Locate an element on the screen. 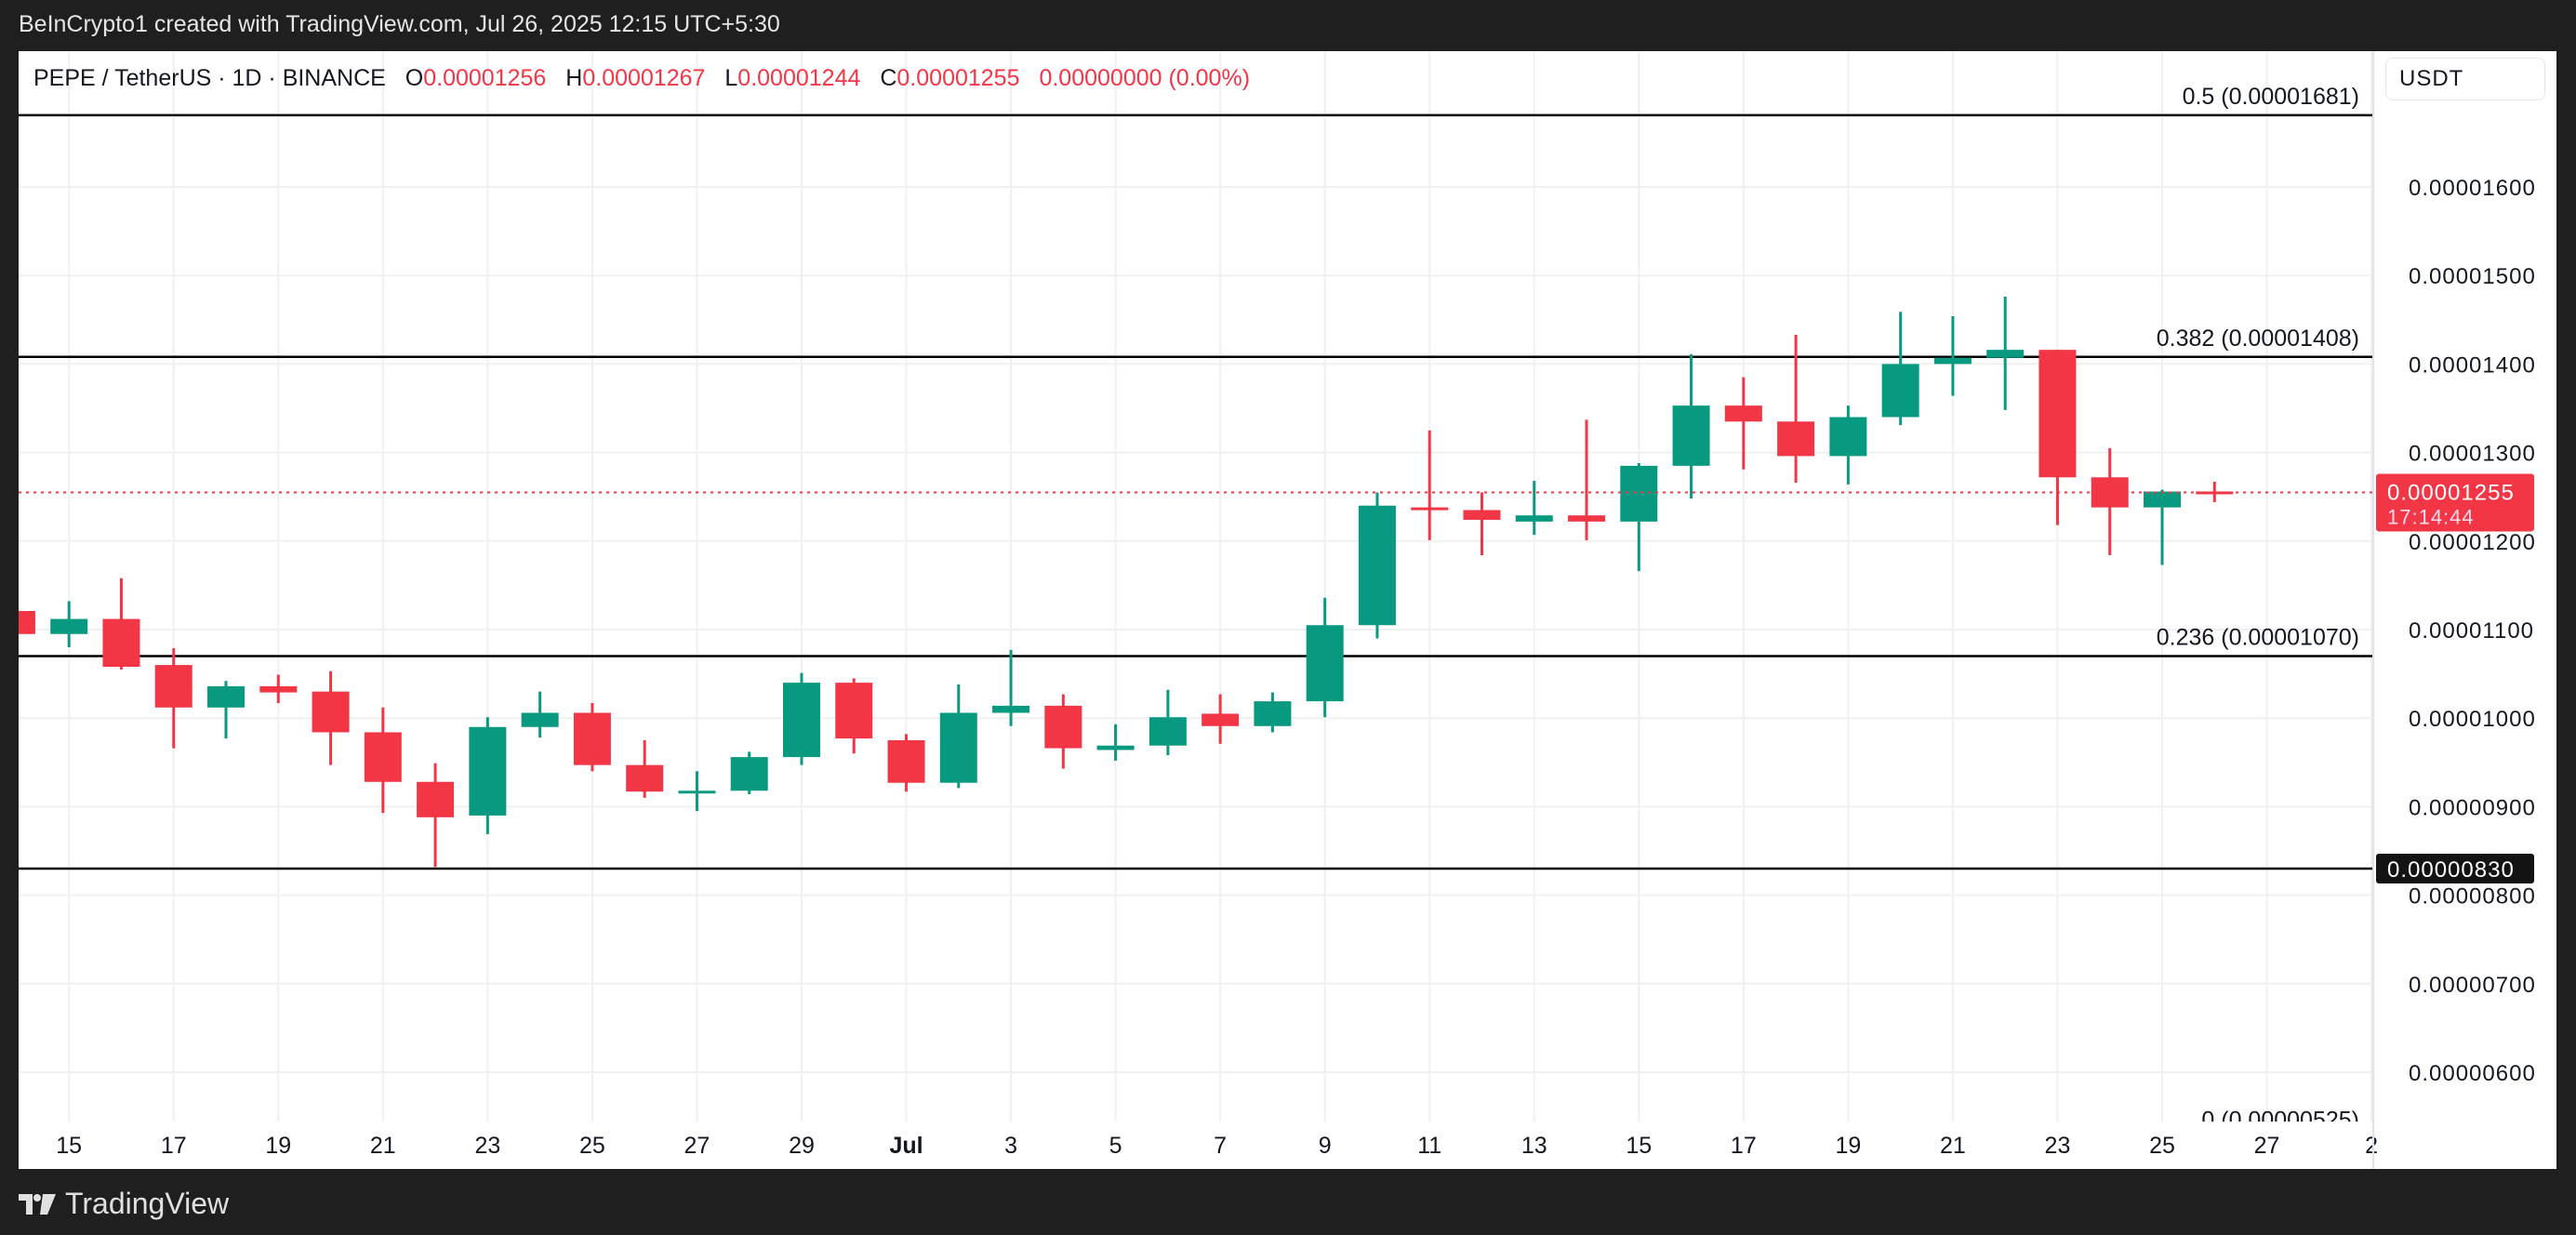  y-tick-label: 0.00001600 is located at coordinates (2472, 188).